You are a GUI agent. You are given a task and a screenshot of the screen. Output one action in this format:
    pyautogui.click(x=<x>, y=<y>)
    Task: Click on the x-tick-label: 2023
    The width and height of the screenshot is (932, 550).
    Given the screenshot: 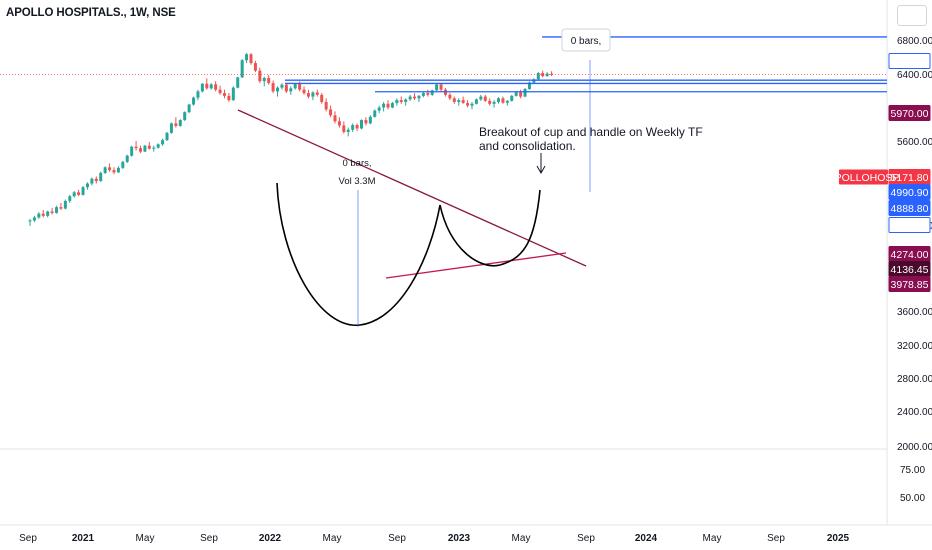 What is the action you would take?
    pyautogui.click(x=459, y=538)
    